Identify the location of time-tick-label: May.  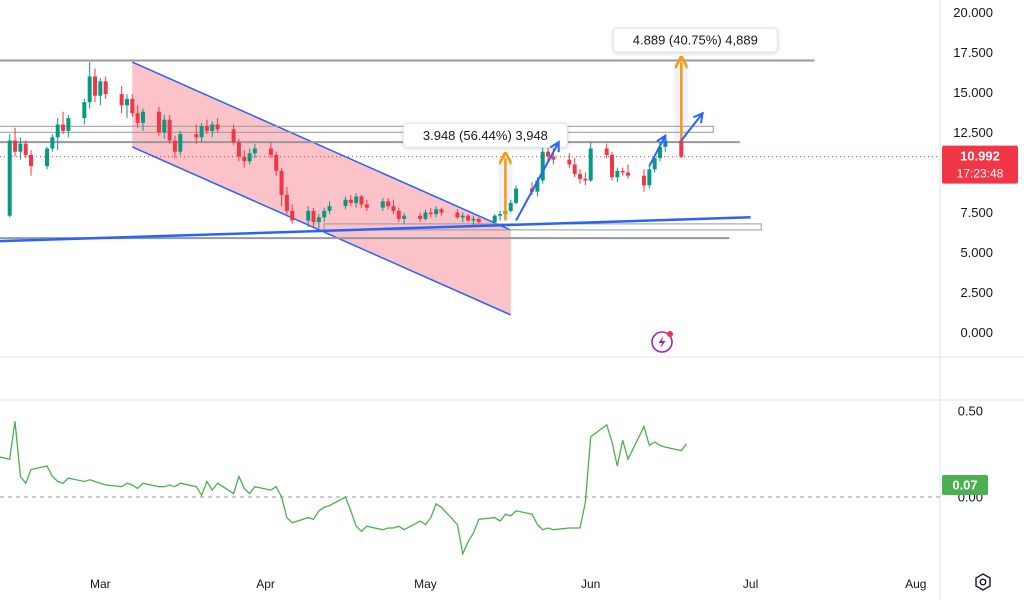
(425, 584).